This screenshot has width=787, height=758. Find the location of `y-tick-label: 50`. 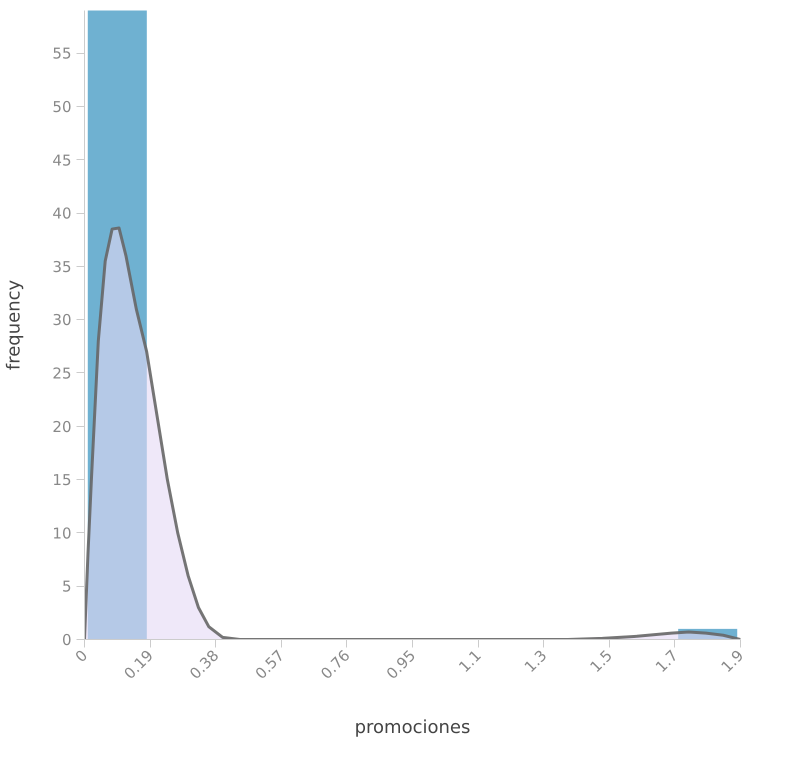

y-tick-label: 50 is located at coordinates (62, 107).